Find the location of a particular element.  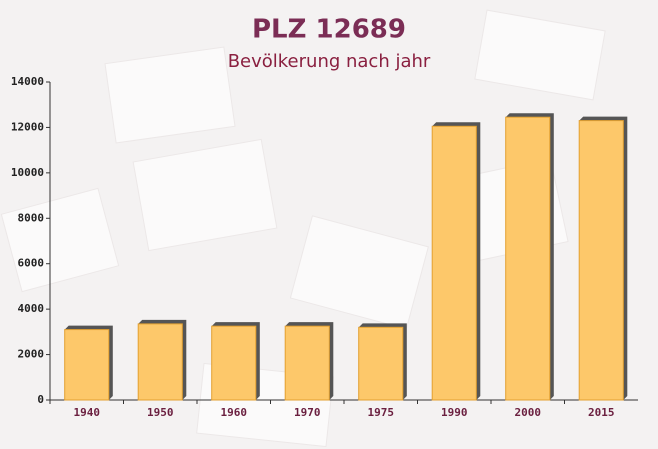

x-tick-label: 1960 is located at coordinates (234, 412).